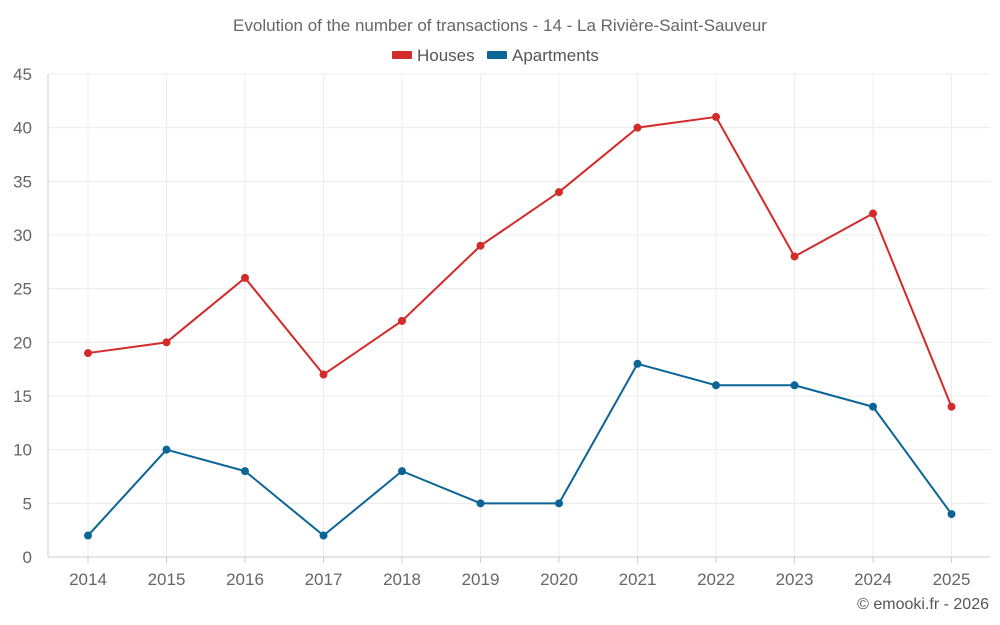 The image size is (1000, 625). Describe the element at coordinates (952, 579) in the screenshot. I see `x-tick-label: 2025` at that location.